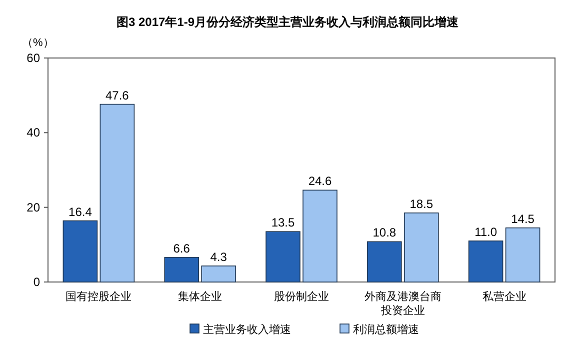  What do you see at coordinates (247, 329) in the screenshot?
I see `legend-label: 主营业务收入增速` at bounding box center [247, 329].